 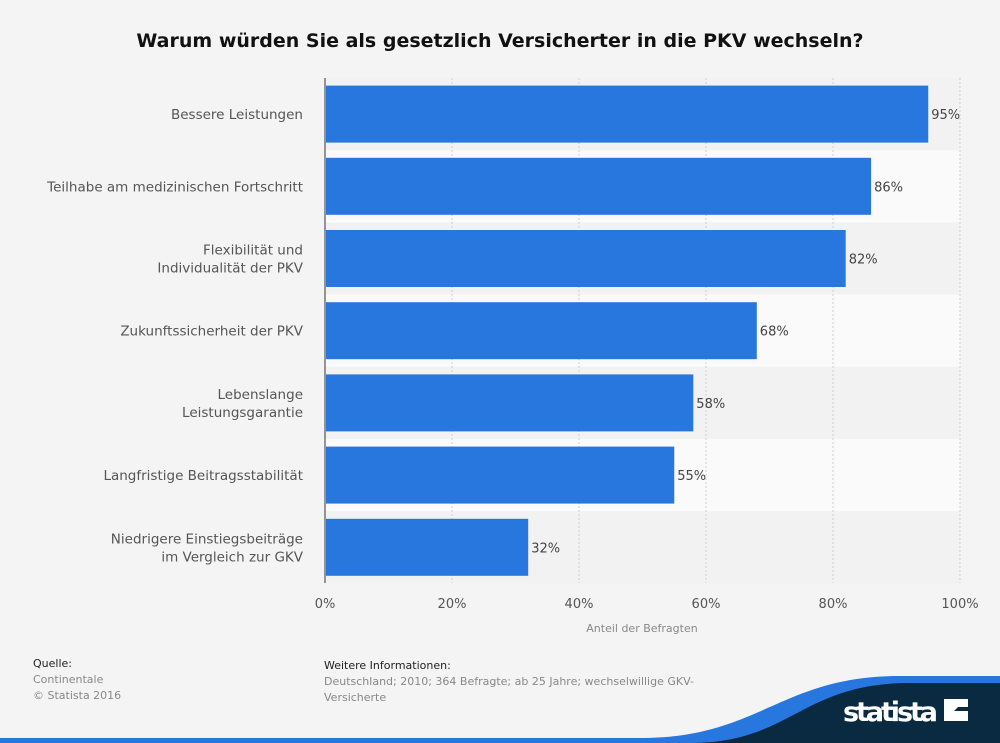 What do you see at coordinates (863, 260) in the screenshot?
I see `bar-value-label: 82%` at bounding box center [863, 260].